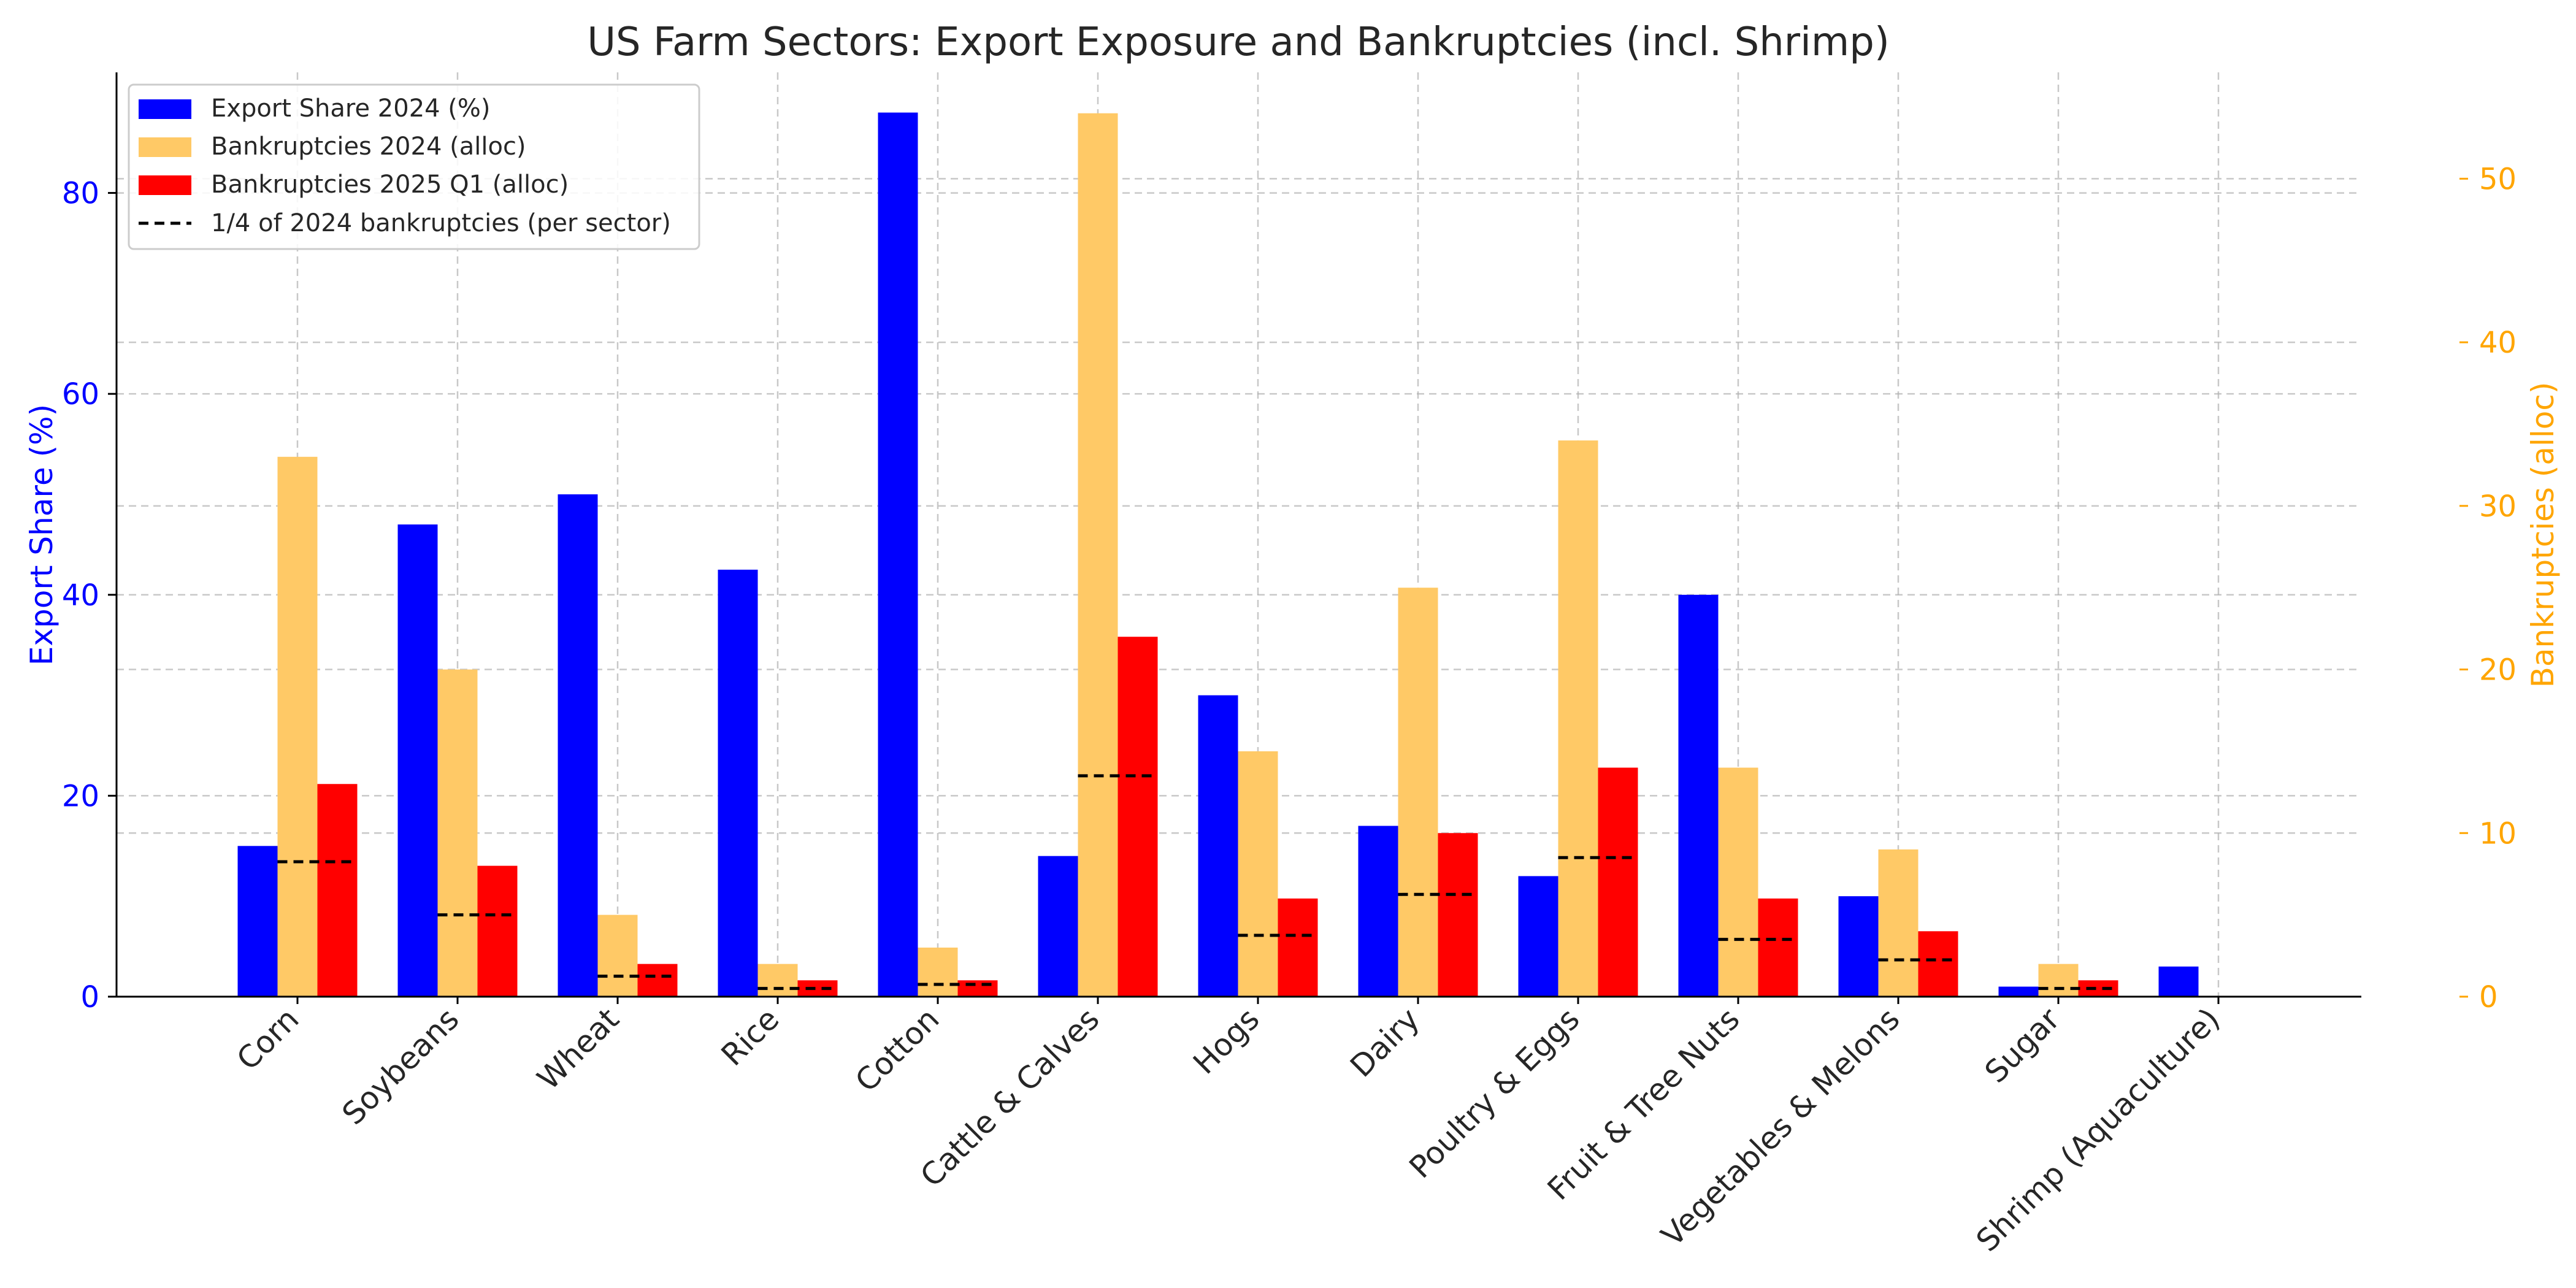 The height and width of the screenshot is (1288, 2576). I want to click on right-tick-label-5: 50, so click(2498, 179).